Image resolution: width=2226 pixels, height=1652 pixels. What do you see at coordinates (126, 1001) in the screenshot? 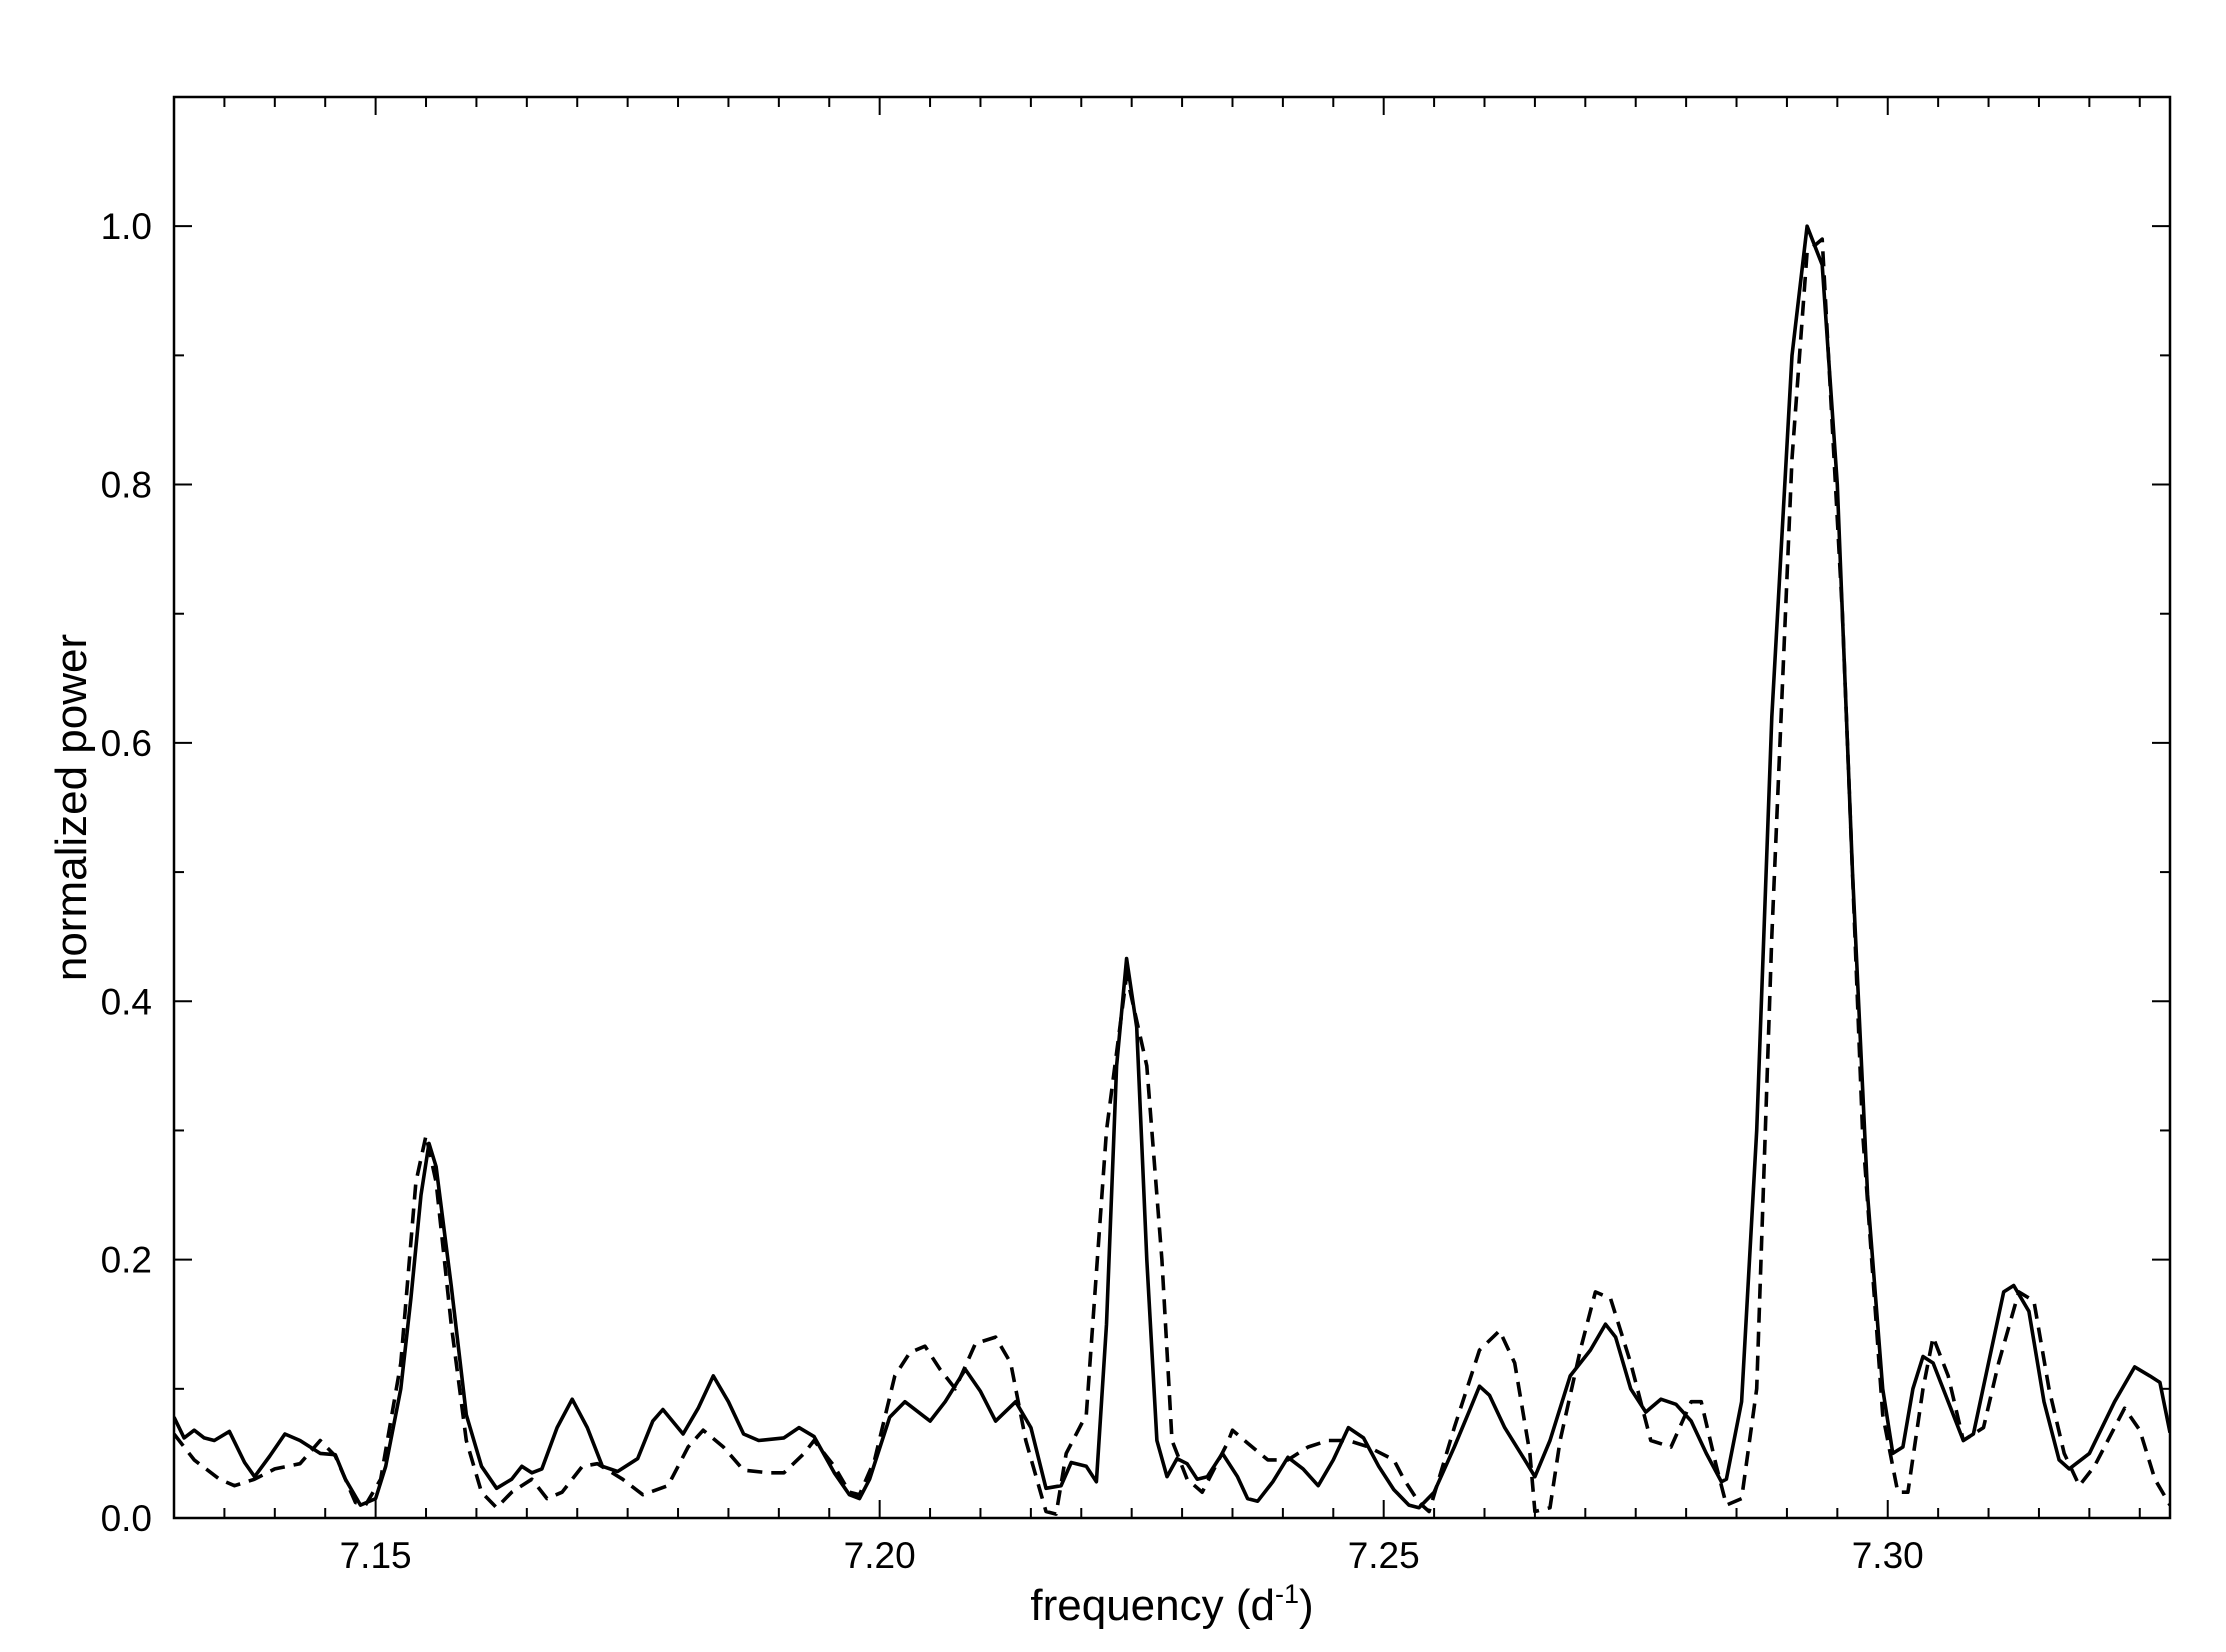
I see `y-tick-label: 0.4` at bounding box center [126, 1001].